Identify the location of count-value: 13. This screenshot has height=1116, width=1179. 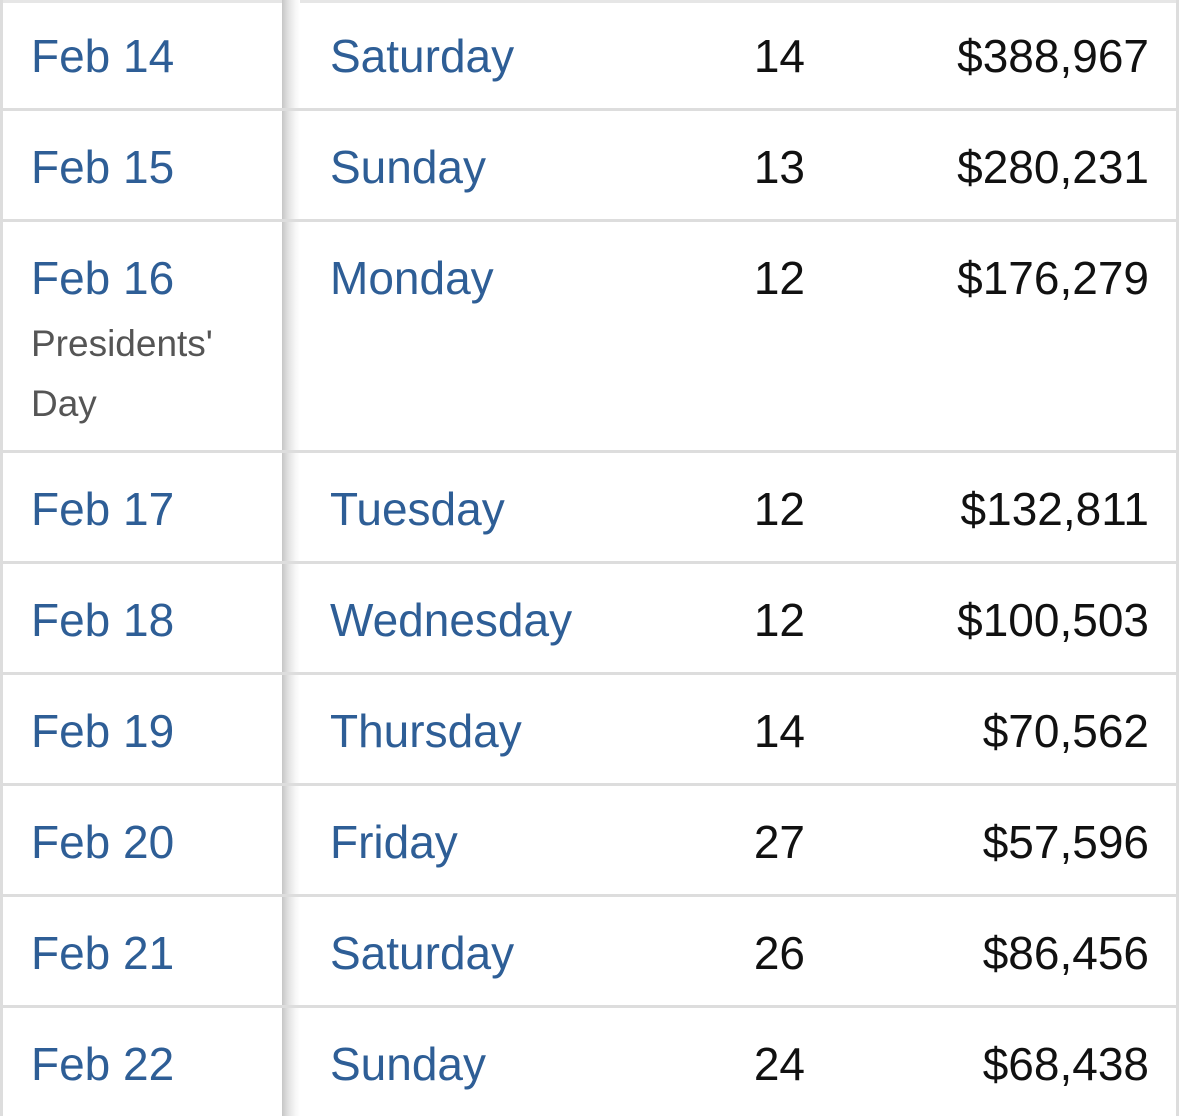
(779, 167).